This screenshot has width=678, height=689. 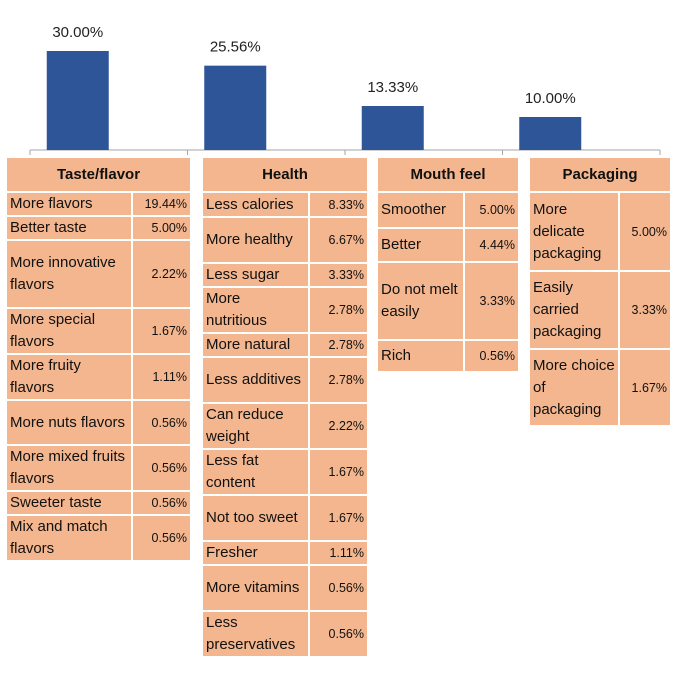 I want to click on table-row: Do not melt easily 3.33%, so click(x=448, y=301).